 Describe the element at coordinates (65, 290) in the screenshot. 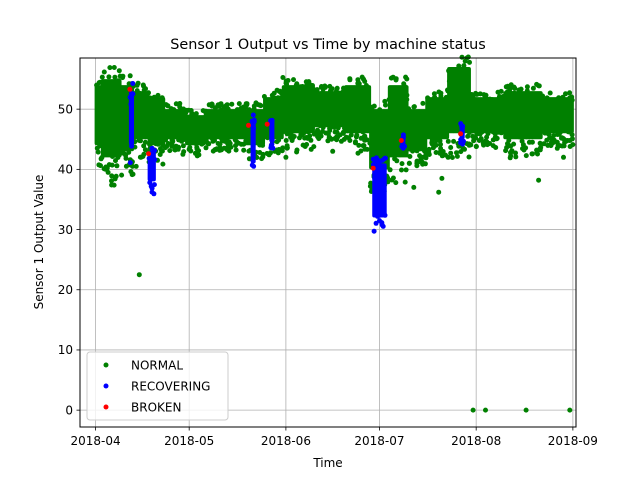

I see `y-tick-label: 20` at that location.